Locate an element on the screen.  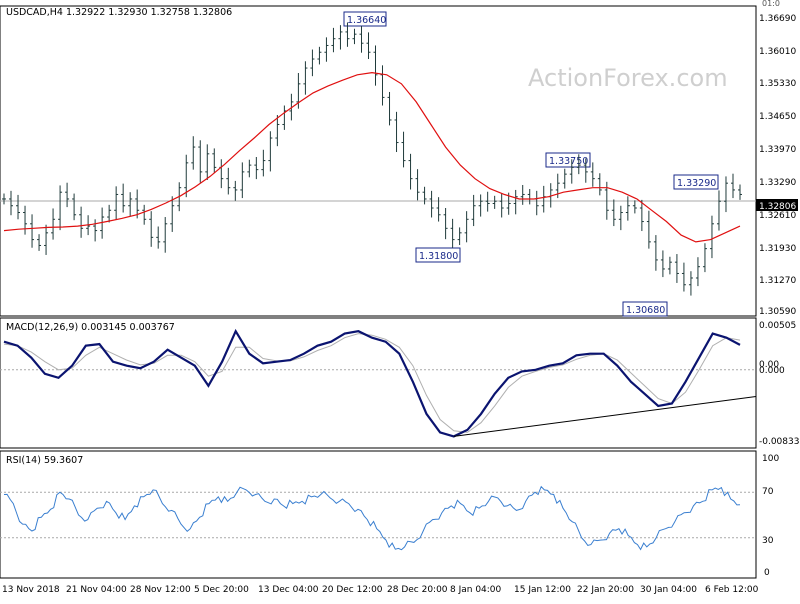
rsi-tick: 100 is located at coordinates (770, 459).